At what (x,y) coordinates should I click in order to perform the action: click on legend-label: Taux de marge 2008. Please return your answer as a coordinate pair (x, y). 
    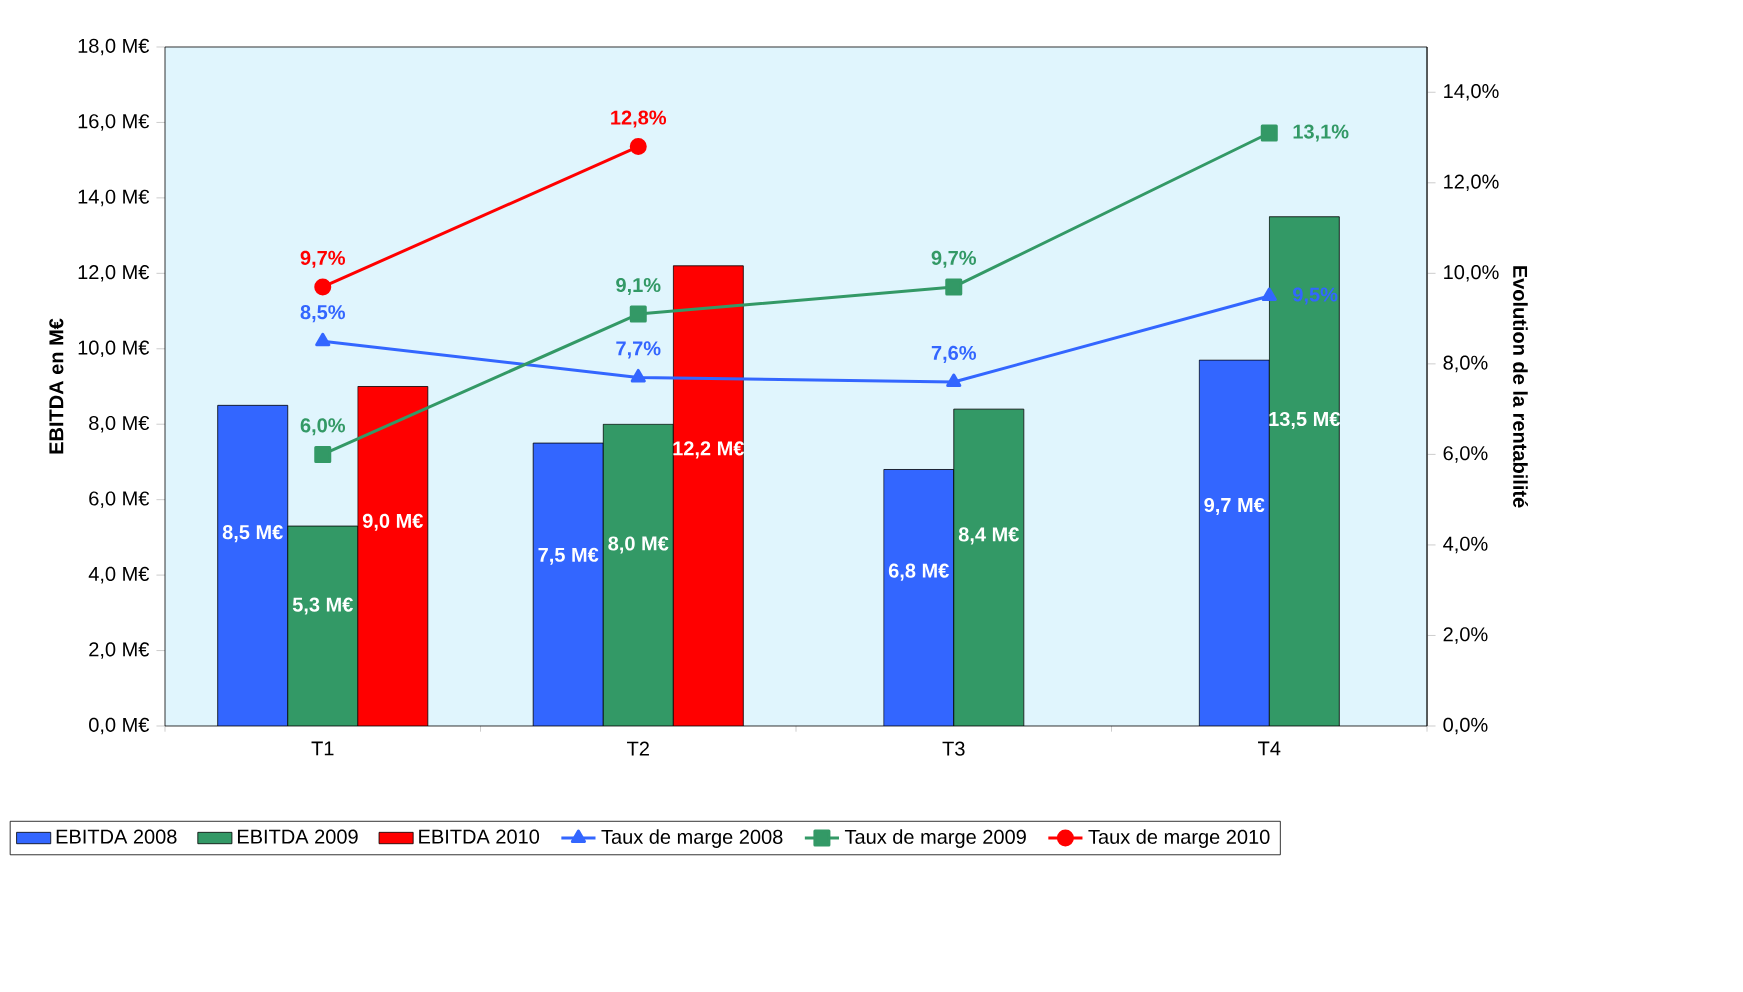
    Looking at the image, I should click on (692, 838).